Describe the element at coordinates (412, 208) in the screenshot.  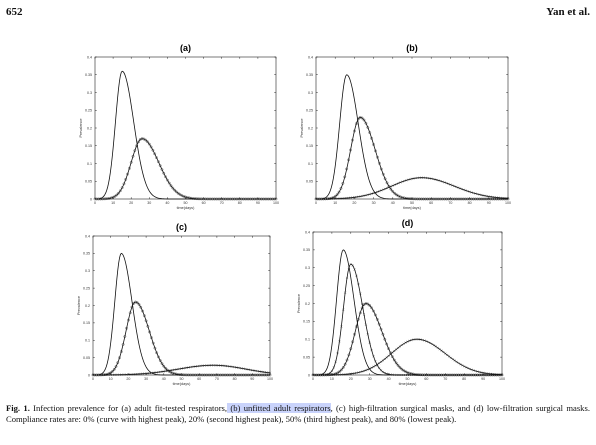
I see `x-axis-label: time(days)` at that location.